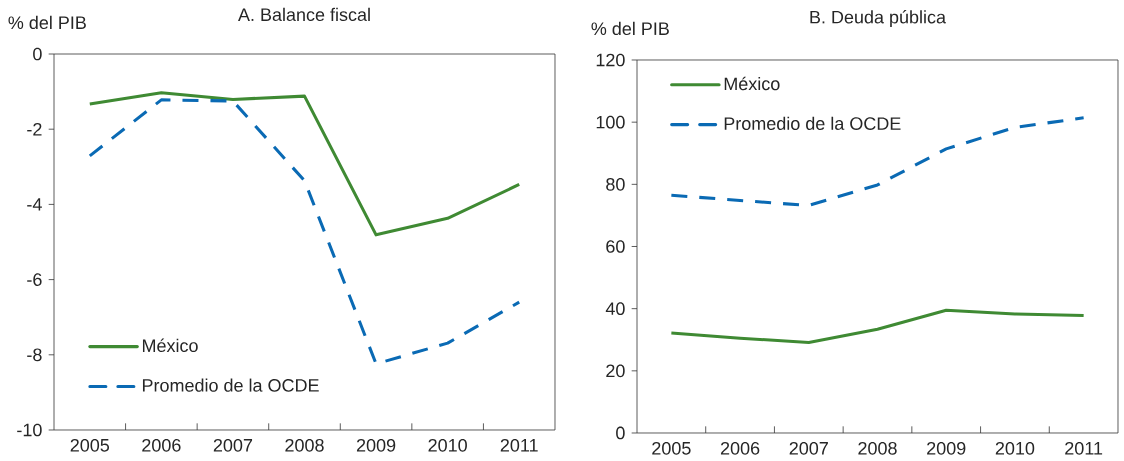 This screenshot has width=1124, height=461. Describe the element at coordinates (34, 355) in the screenshot. I see `y-tick-label: -8` at that location.